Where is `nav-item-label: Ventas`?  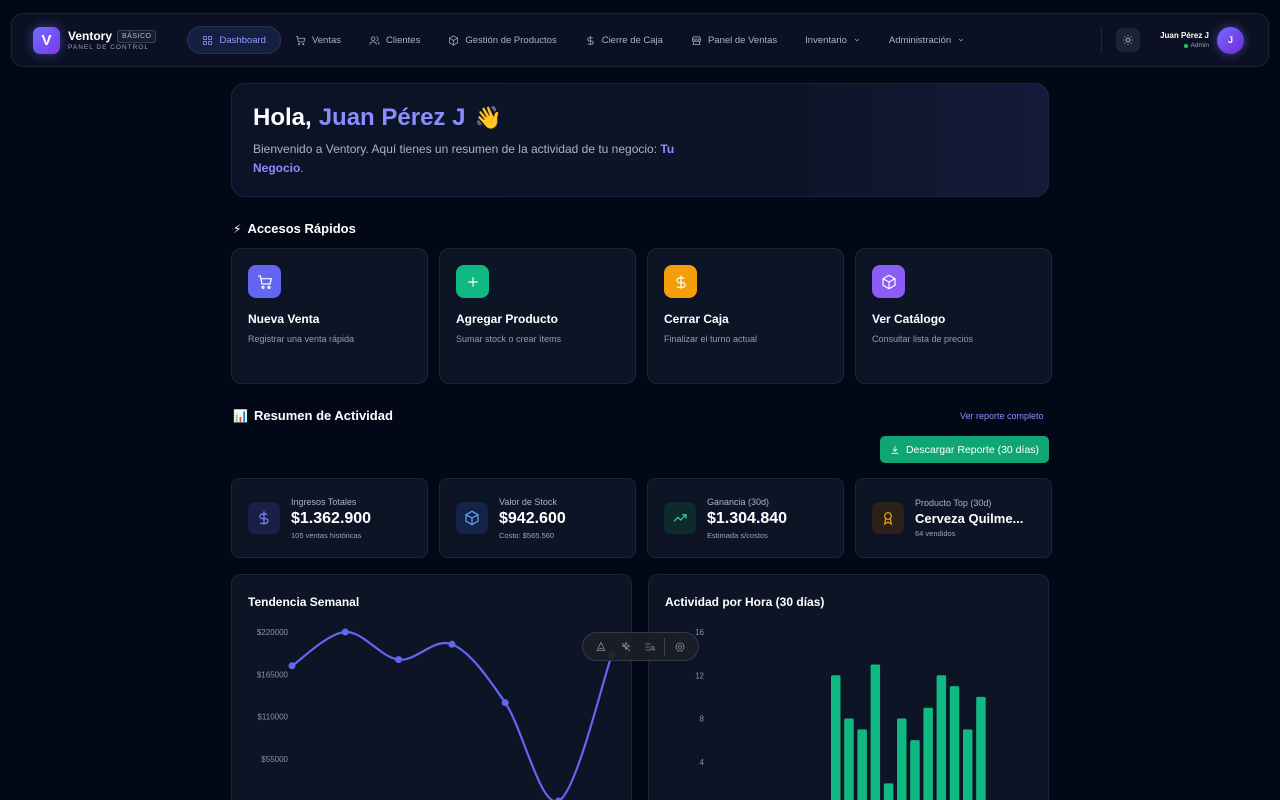
nav-item-label: Ventas is located at coordinates (326, 40).